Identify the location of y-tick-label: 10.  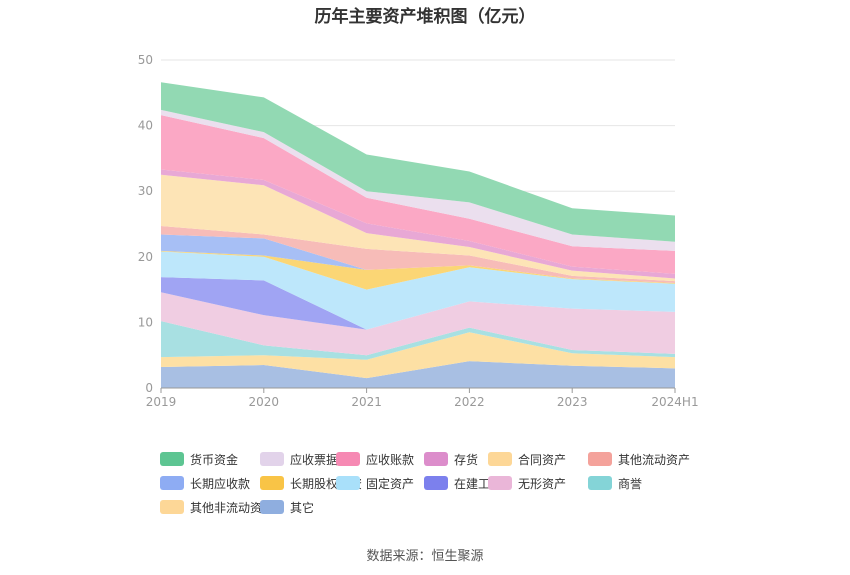
(145, 322).